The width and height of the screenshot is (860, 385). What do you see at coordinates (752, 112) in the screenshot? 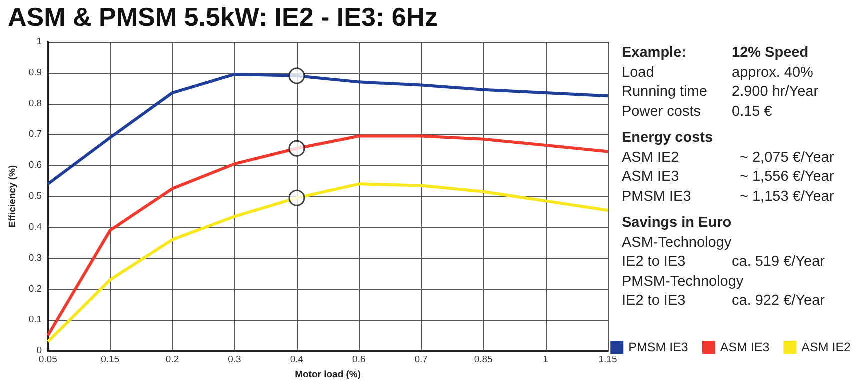
I see `text: 0.15 €` at bounding box center [752, 112].